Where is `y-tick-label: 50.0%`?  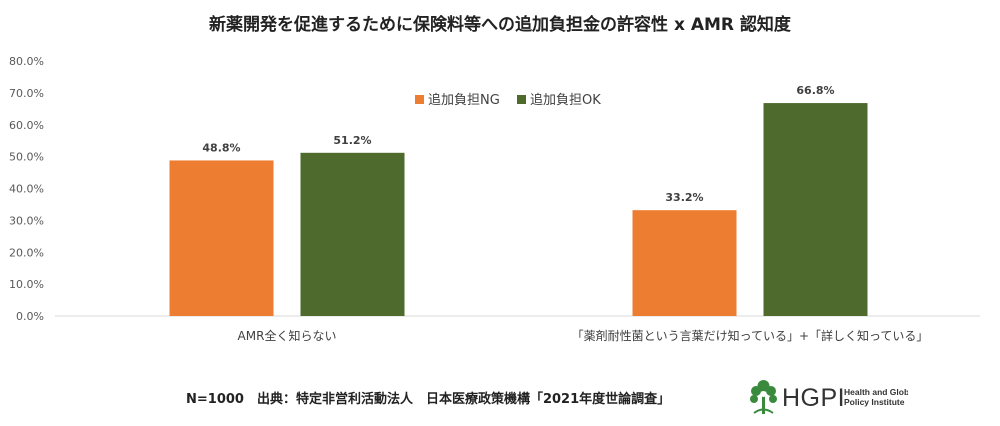
y-tick-label: 50.0% is located at coordinates (26, 157).